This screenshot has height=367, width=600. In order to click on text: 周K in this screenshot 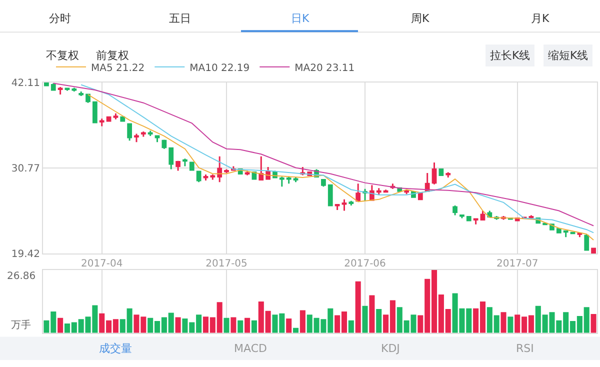, I will do `click(420, 18)`.